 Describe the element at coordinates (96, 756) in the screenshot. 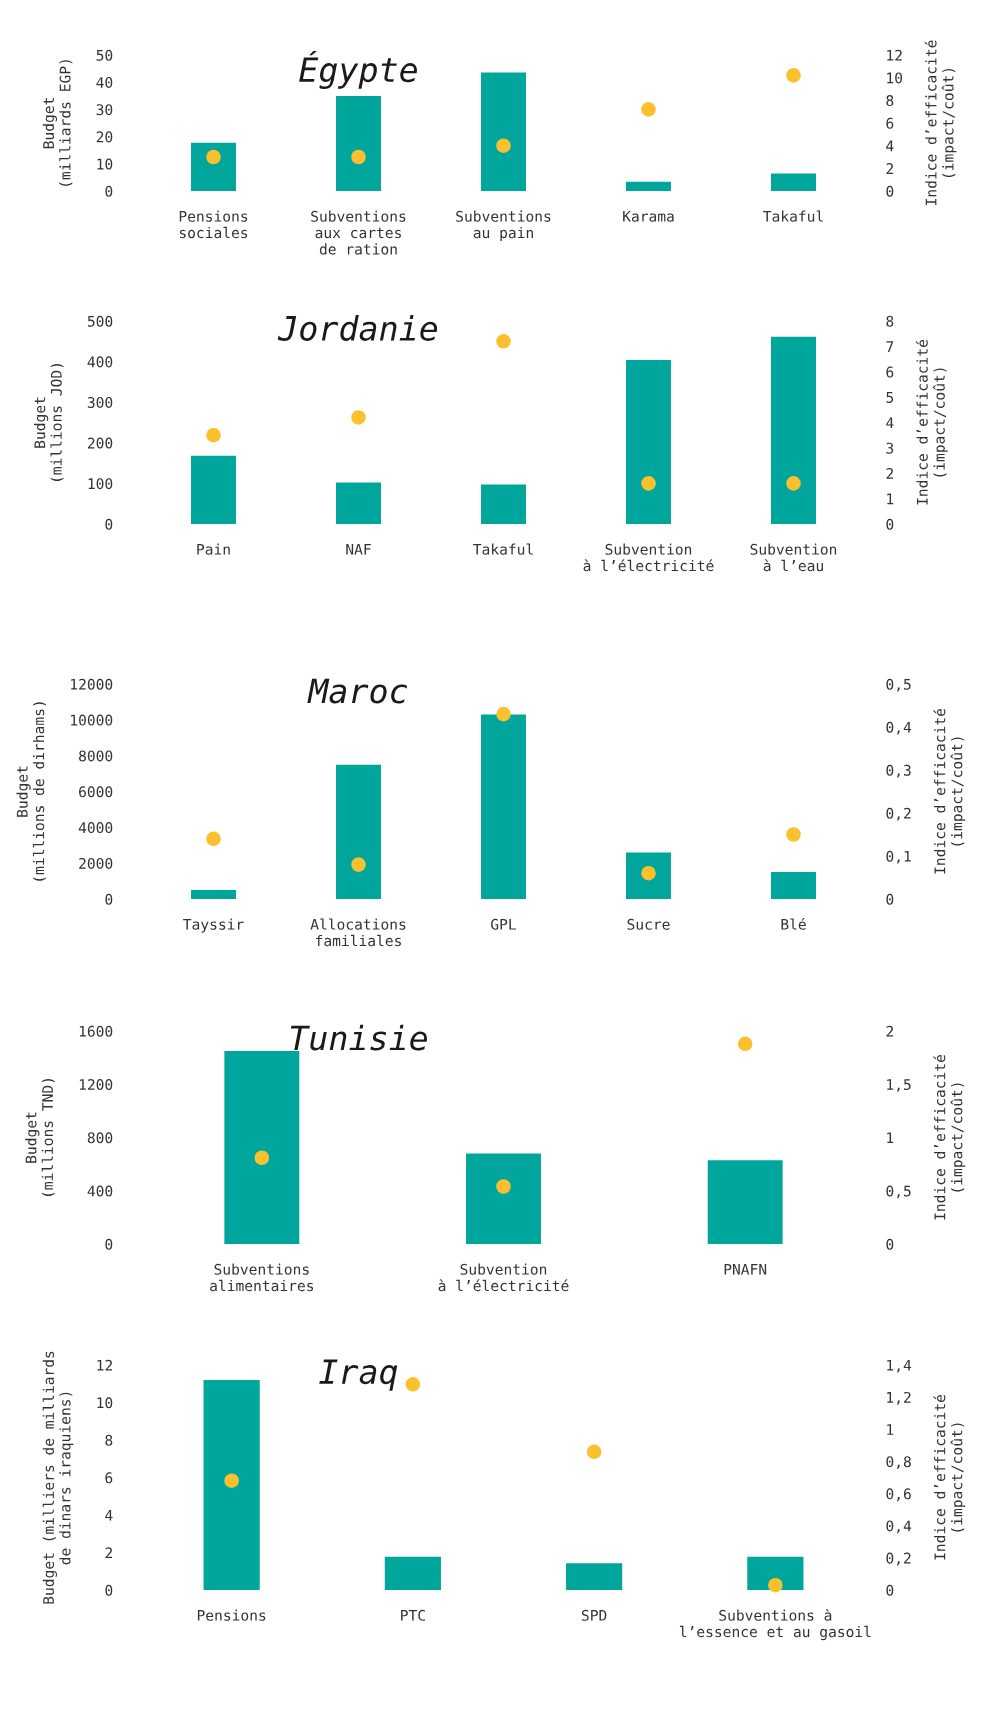

I see `y-tick-label: 8000` at that location.